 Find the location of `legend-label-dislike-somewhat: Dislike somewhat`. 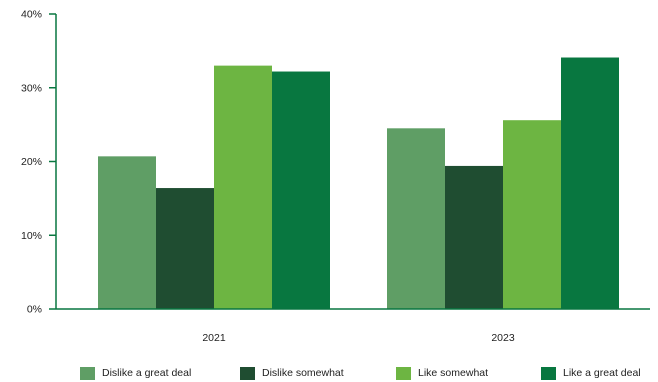

legend-label-dislike-somewhat: Dislike somewhat is located at coordinates (303, 373).